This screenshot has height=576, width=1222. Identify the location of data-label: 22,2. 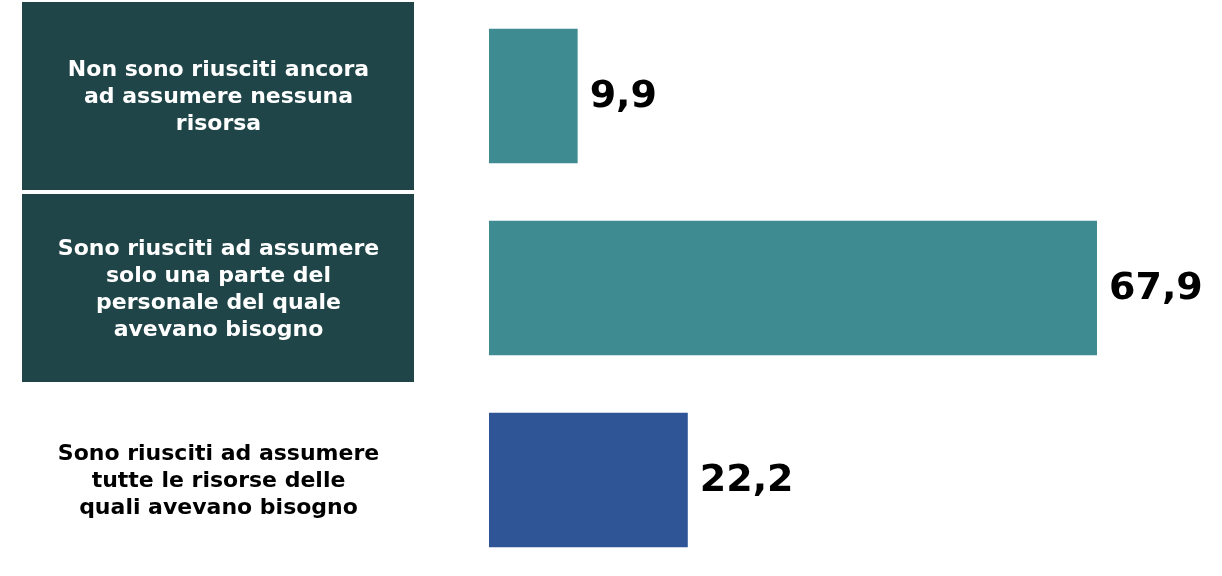
(746, 478).